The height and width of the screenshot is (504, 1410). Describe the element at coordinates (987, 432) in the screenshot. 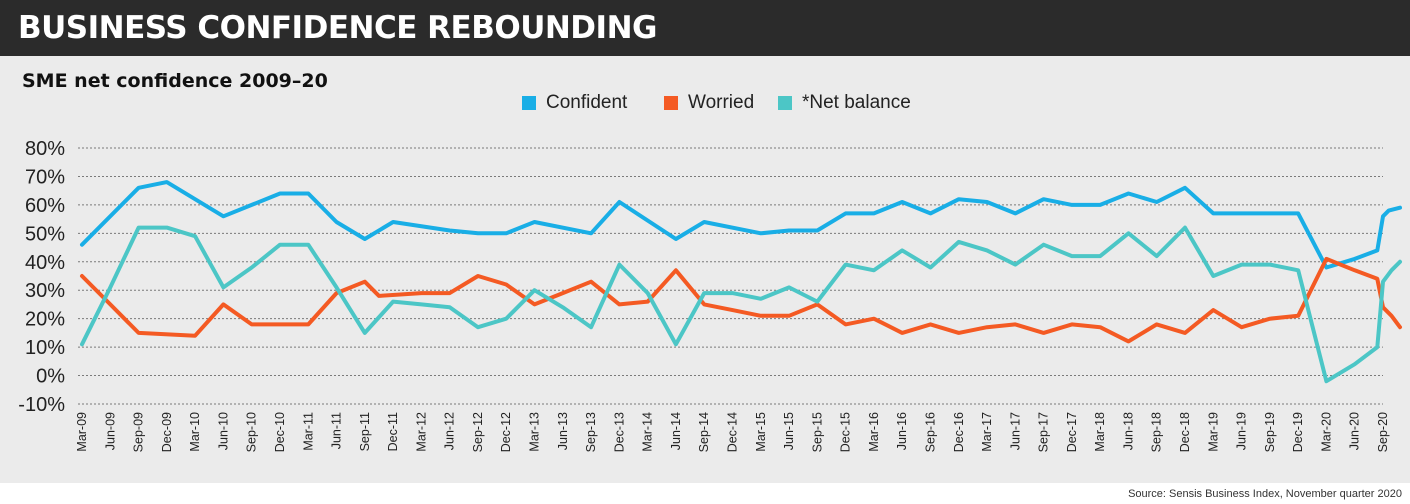

I see `x-tick-label: Mar-17` at that location.